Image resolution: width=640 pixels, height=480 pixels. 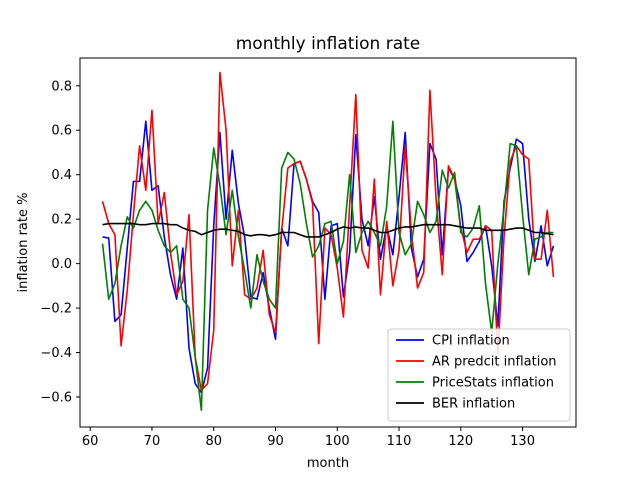 I want to click on x-axis: 60 70 80 90 100 110 120 130, so click(x=308, y=438).